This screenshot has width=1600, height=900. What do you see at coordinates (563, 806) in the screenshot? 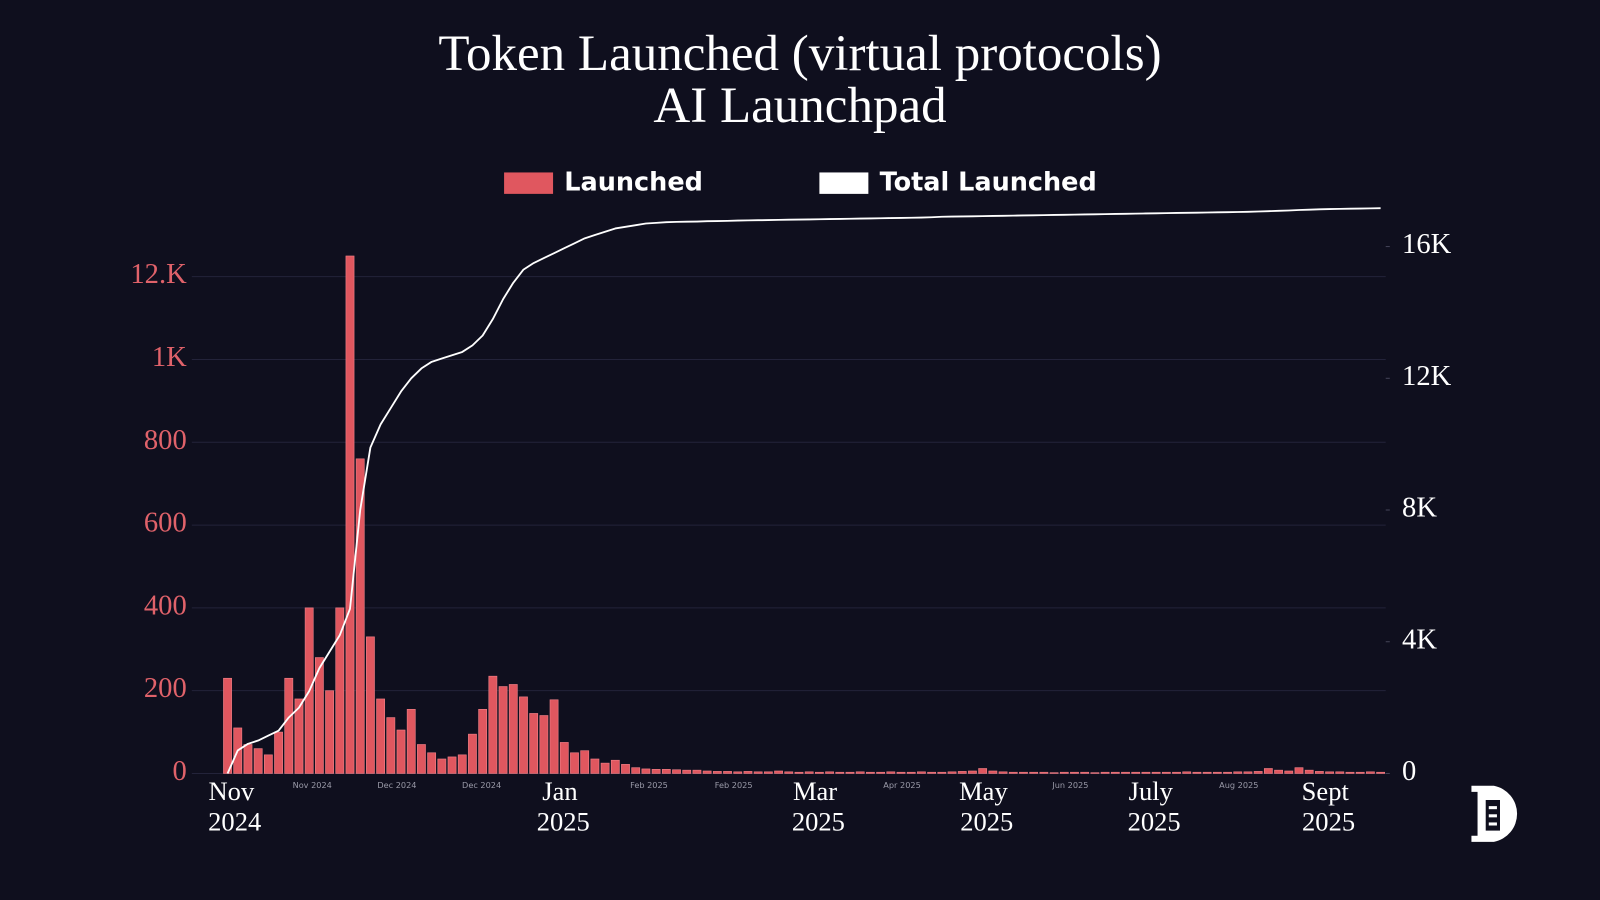
I see `x-tick-label: Jan 2025` at bounding box center [563, 806].